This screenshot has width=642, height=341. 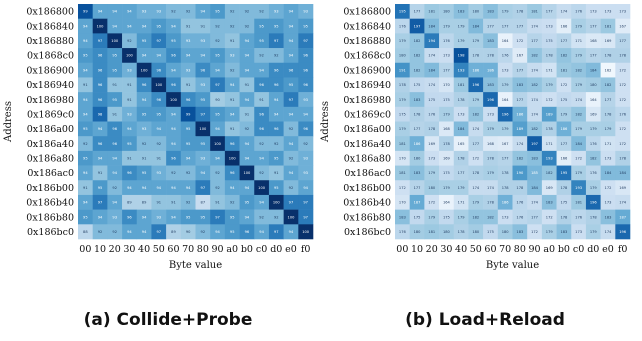 I want to click on cell-value-label: 181, so click(x=461, y=85).